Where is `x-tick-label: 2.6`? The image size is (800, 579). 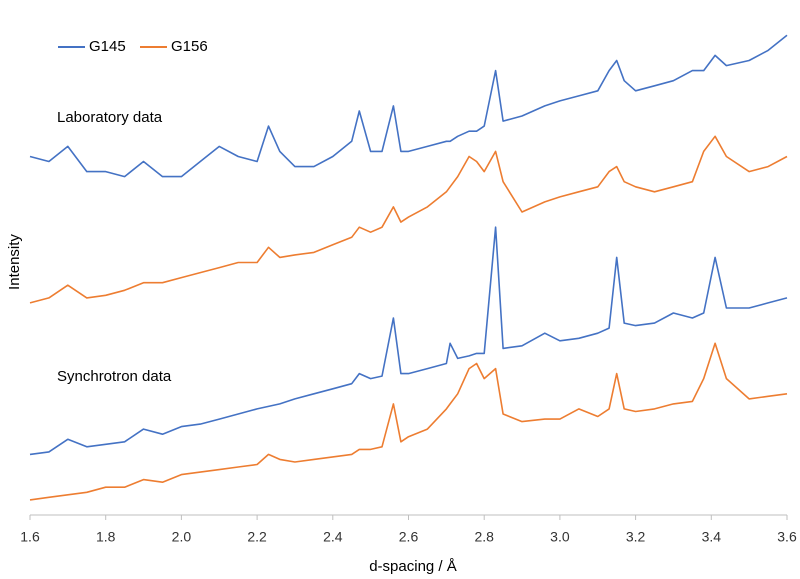 x-tick-label: 2.6 is located at coordinates (409, 537).